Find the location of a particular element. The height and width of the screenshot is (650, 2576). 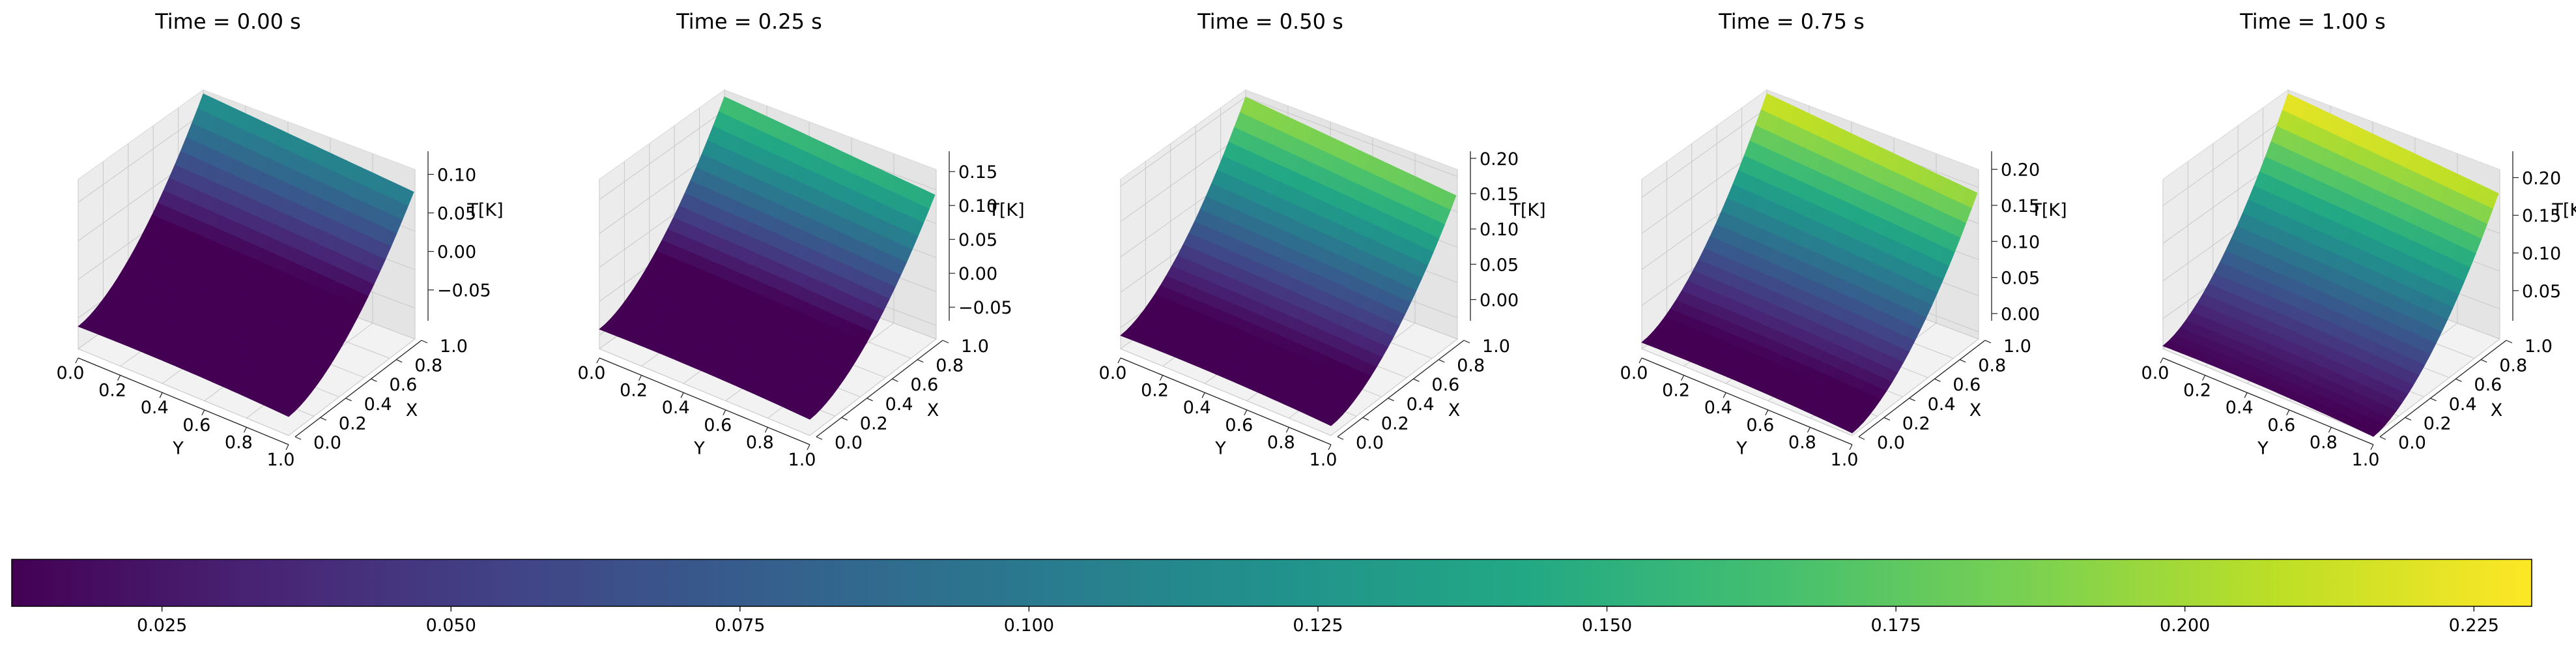

y-tick-label: 0.2 is located at coordinates (1155, 391).